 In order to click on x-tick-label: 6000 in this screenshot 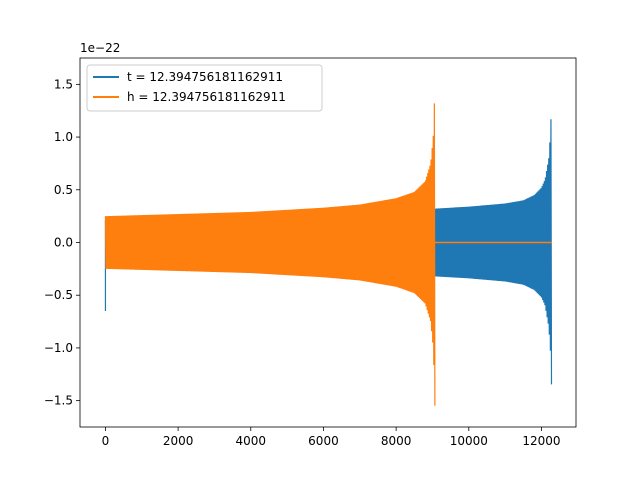, I will do `click(323, 441)`.